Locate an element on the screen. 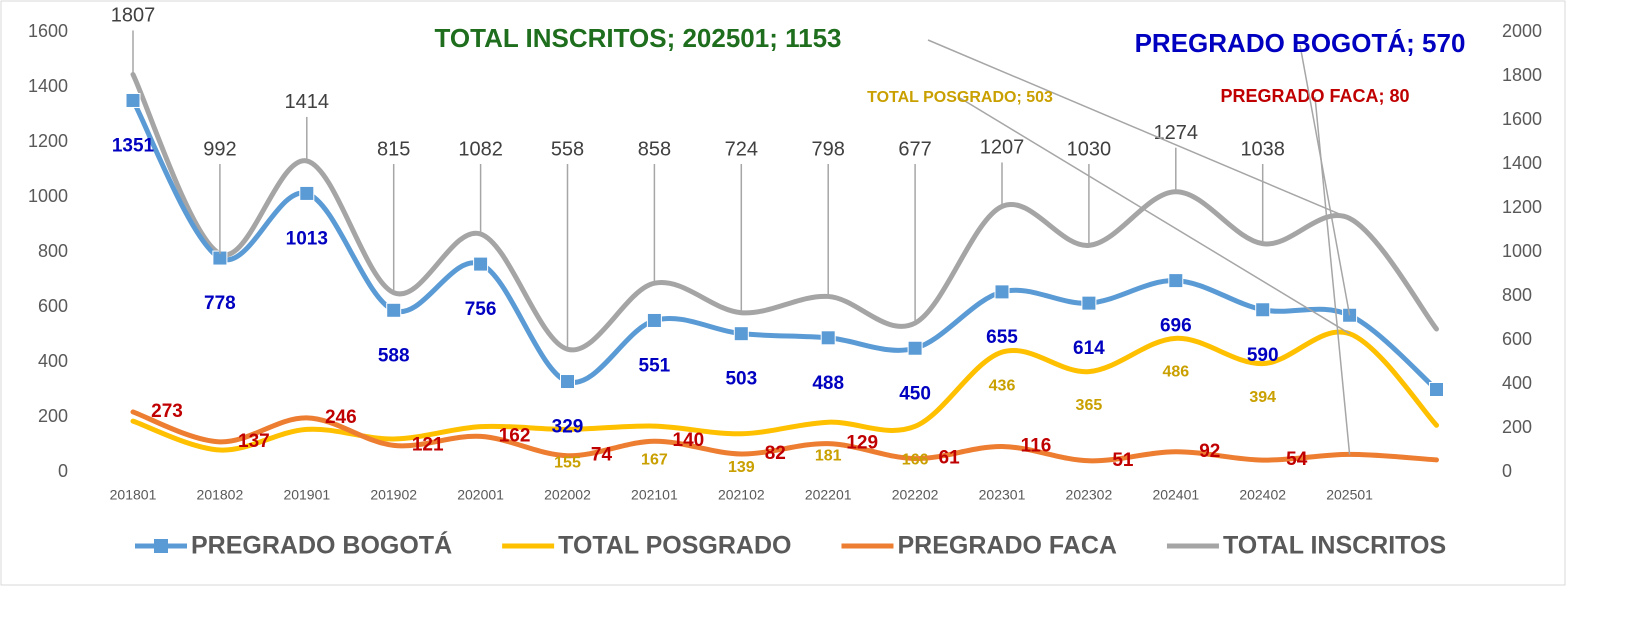 This screenshot has height=617, width=1634. data-label: 1414 is located at coordinates (307, 102).